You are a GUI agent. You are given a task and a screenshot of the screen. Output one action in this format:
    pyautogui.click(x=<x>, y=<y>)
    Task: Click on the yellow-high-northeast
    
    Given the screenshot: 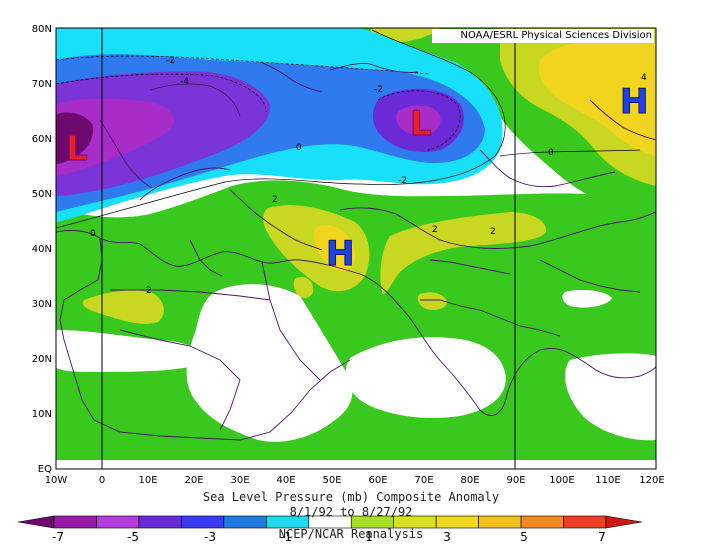 What is the action you would take?
    pyautogui.click(x=597, y=97)
    